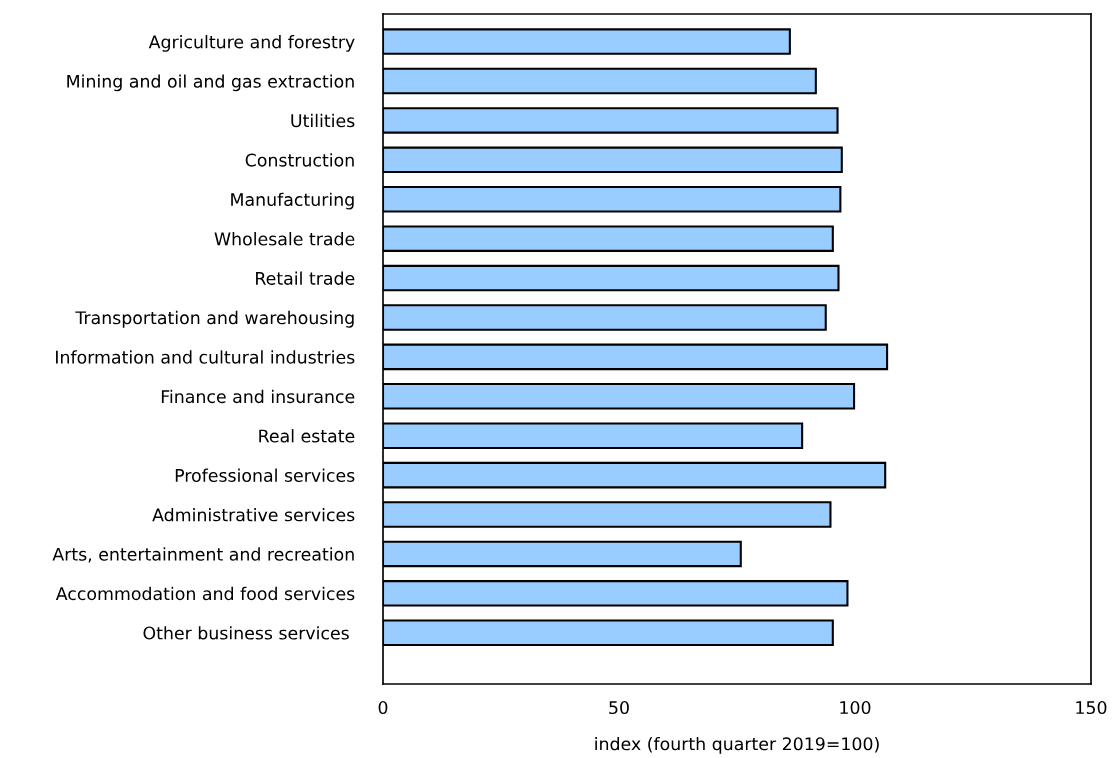 The width and height of the screenshot is (1112, 758). I want to click on y-tick-label: Real estate, so click(307, 436).